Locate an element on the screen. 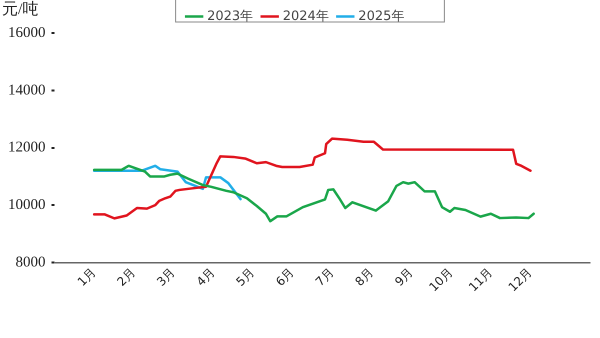 This screenshot has width=600, height=338. x-tick-label: 2月 is located at coordinates (126, 277).